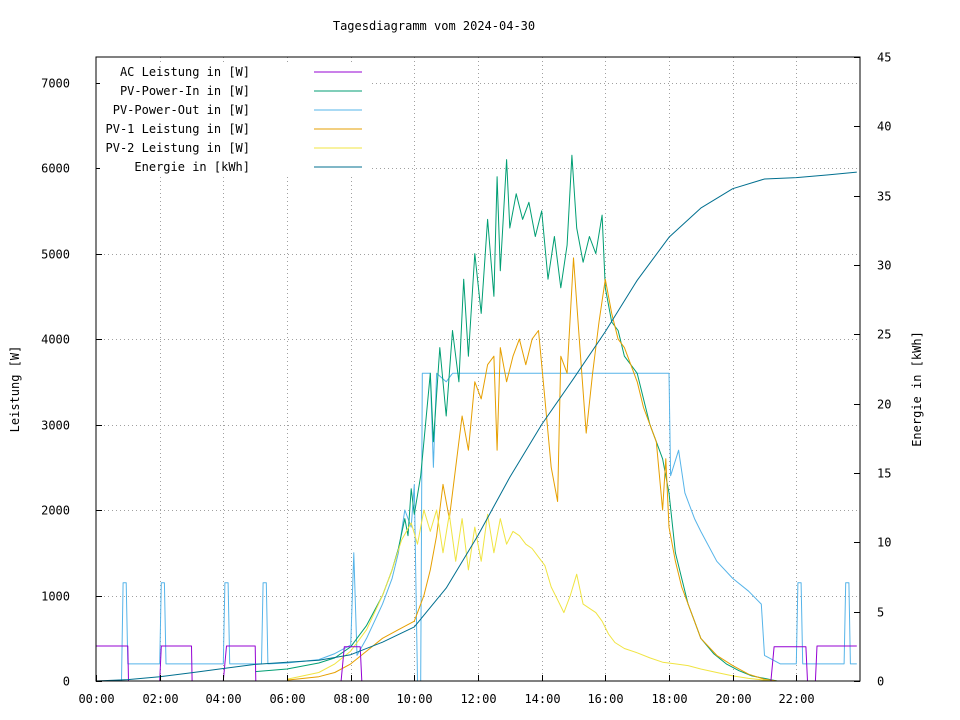 The height and width of the screenshot is (720, 960). What do you see at coordinates (66, 682) in the screenshot?
I see `y-tick-label: 0` at bounding box center [66, 682].